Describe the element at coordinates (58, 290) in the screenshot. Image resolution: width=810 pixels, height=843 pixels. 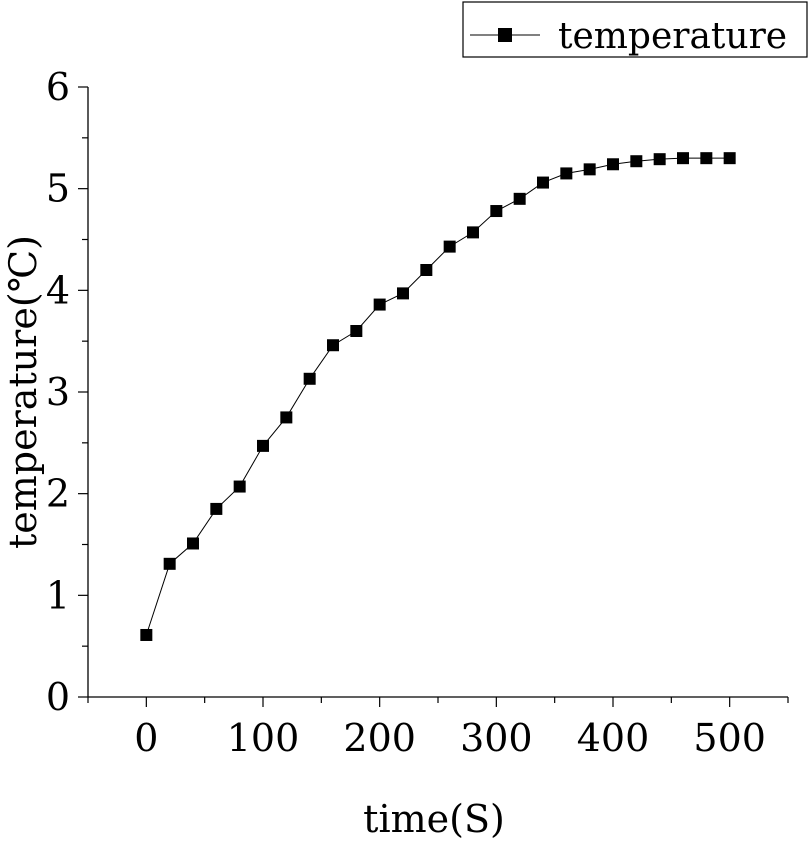
I see `y-tick-label: 4` at that location.